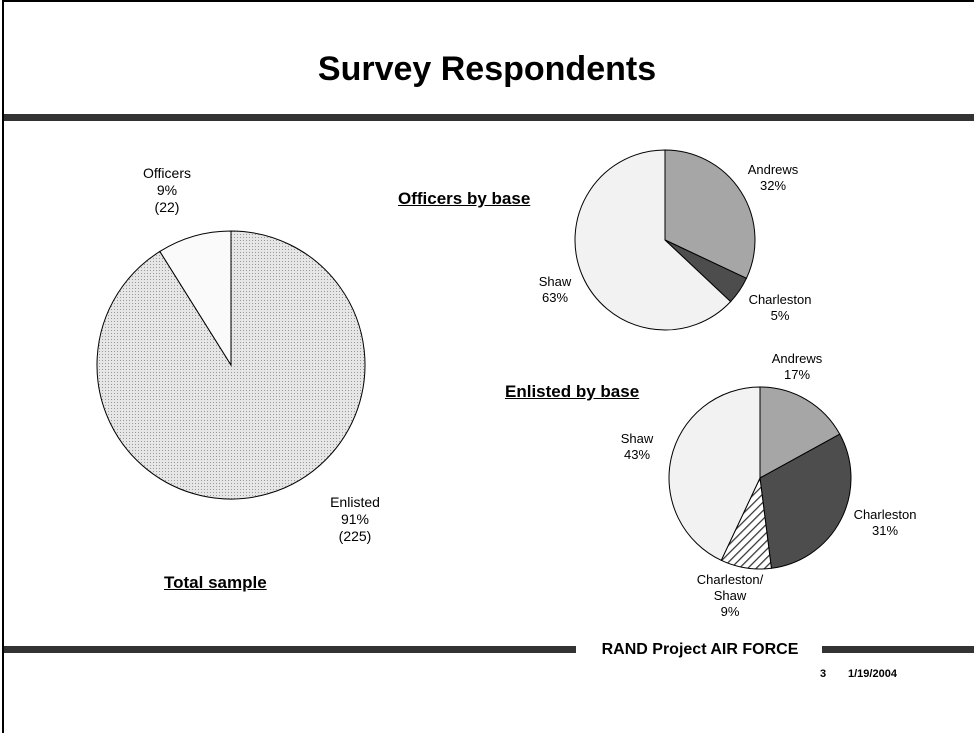 The image size is (974, 733). What do you see at coordinates (355, 536) in the screenshot?
I see `slice-count: (225)` at bounding box center [355, 536].